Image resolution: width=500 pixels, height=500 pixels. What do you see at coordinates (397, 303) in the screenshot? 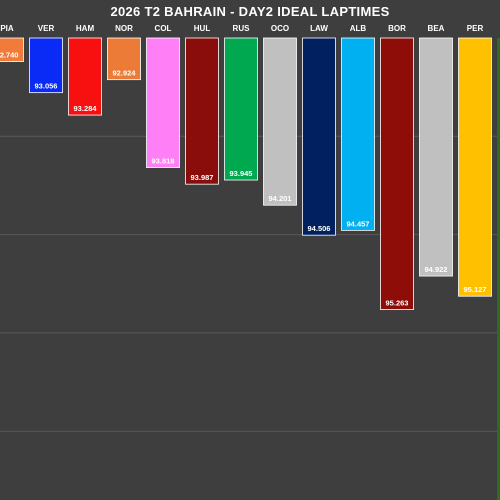
I see `value-label-bor: 95.263` at bounding box center [397, 303].